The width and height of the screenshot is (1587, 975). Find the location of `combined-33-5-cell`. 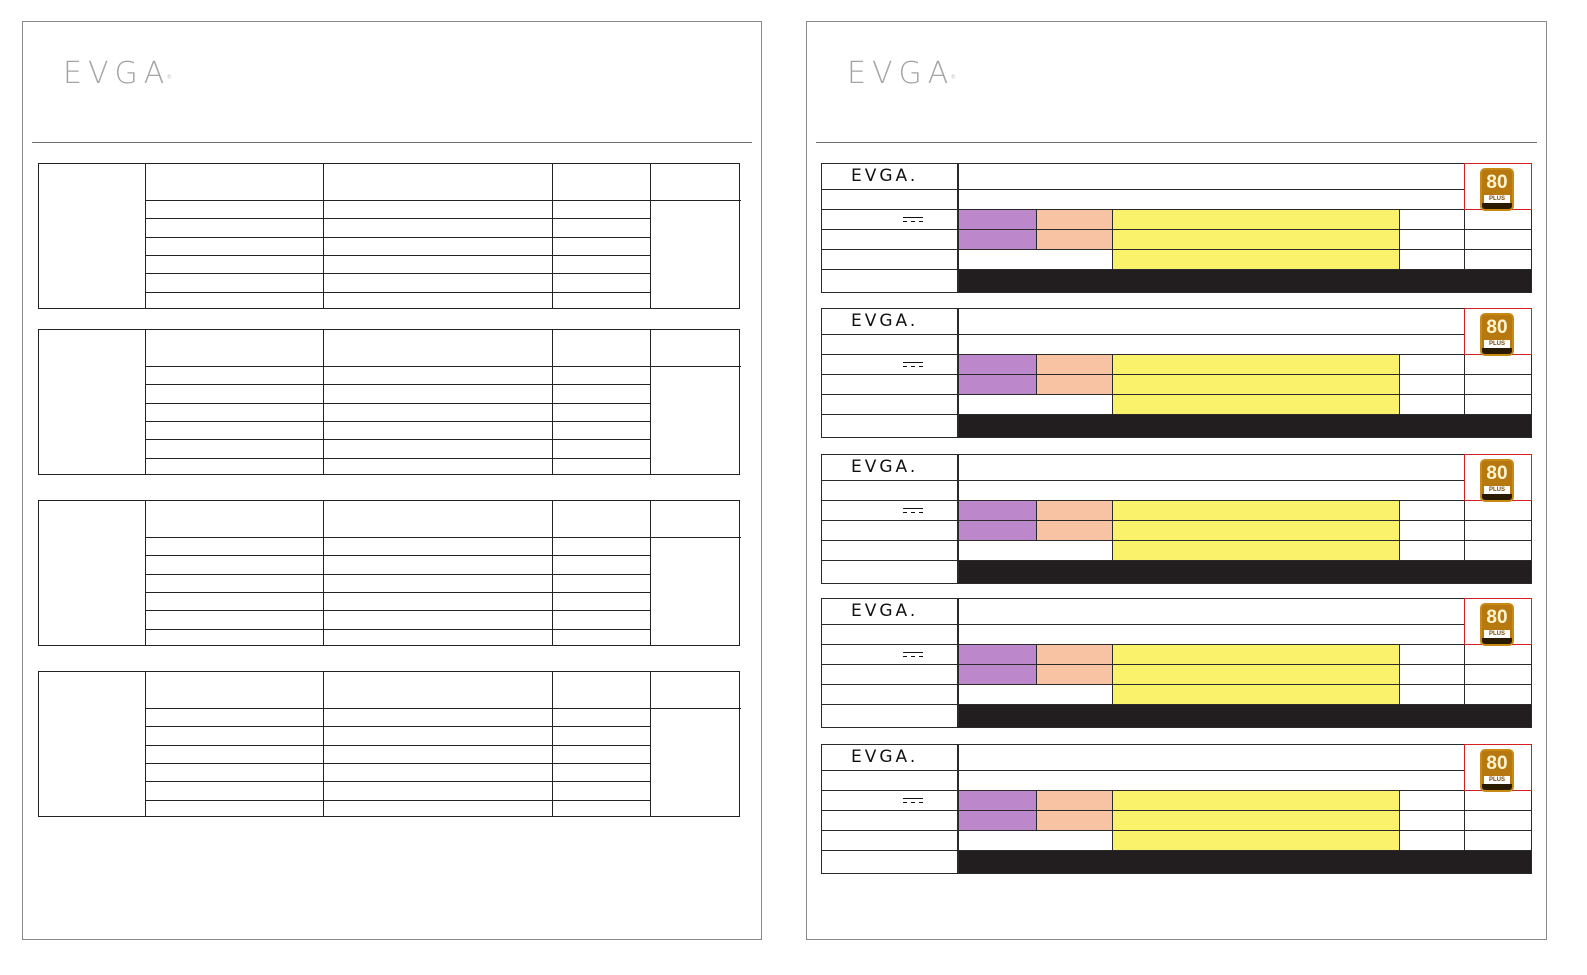

combined-33-5-cell is located at coordinates (1035, 550).